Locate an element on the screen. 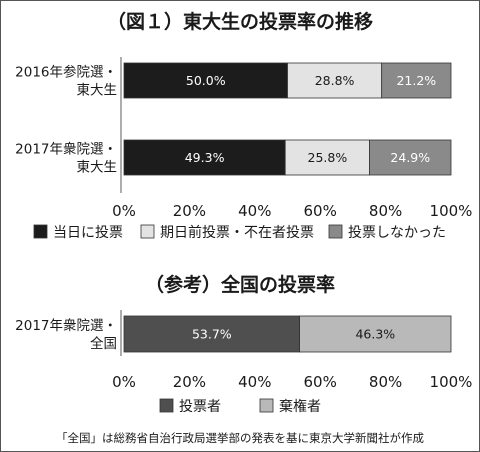  legend-label: 期日前投票・不在者投票 is located at coordinates (237, 232).